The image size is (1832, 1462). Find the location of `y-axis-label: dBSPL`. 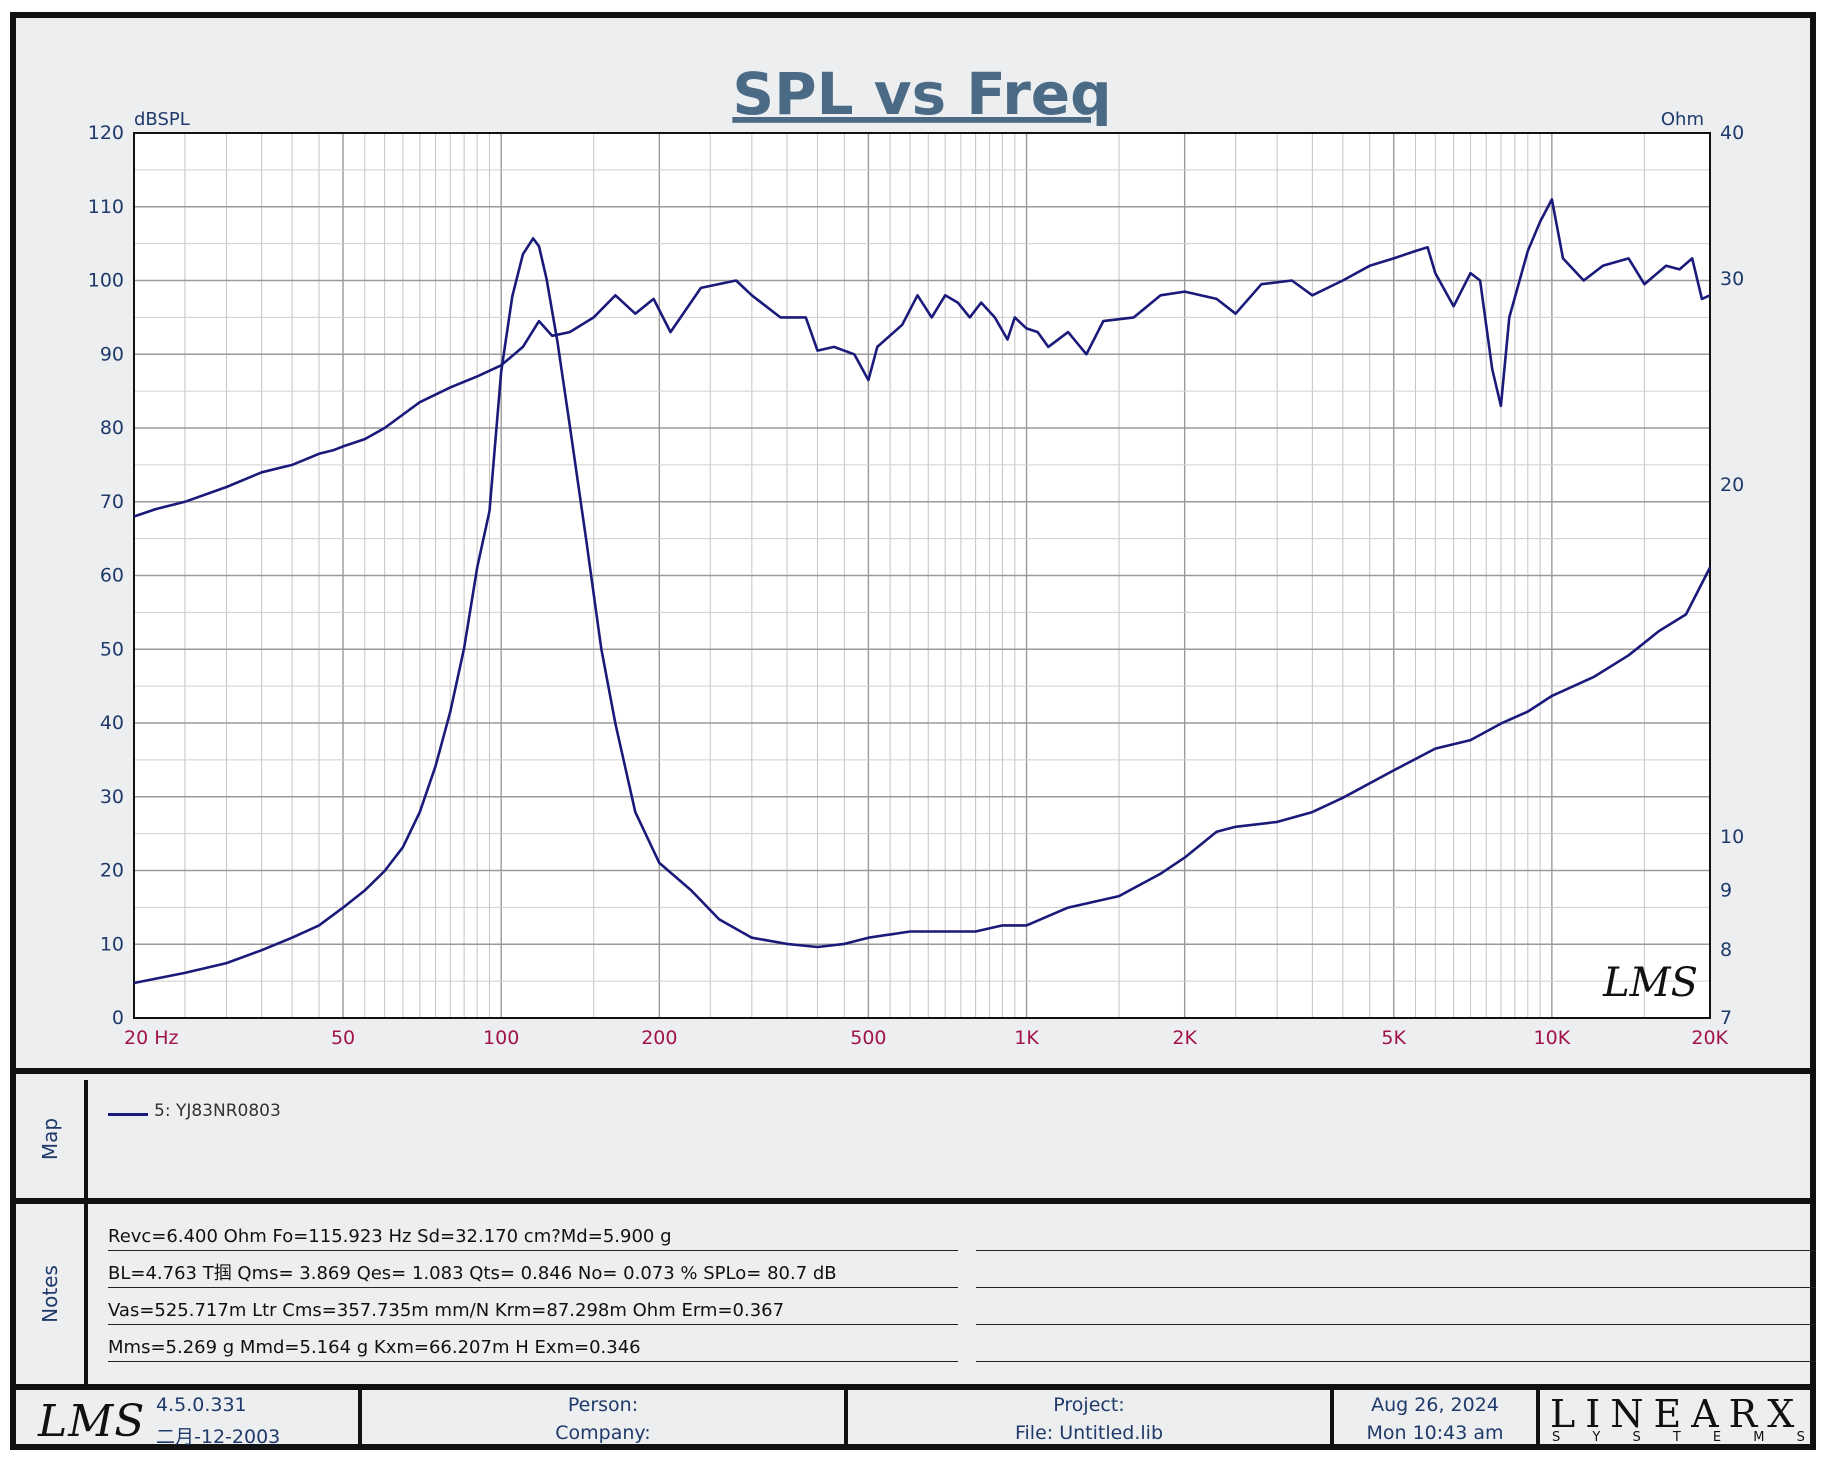

y-axis-label: dBSPL is located at coordinates (162, 119).